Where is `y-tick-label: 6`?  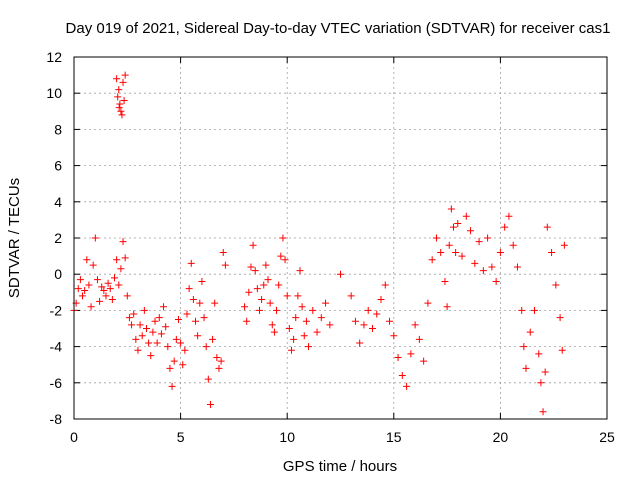 y-tick-label: 6 is located at coordinates (58, 166).